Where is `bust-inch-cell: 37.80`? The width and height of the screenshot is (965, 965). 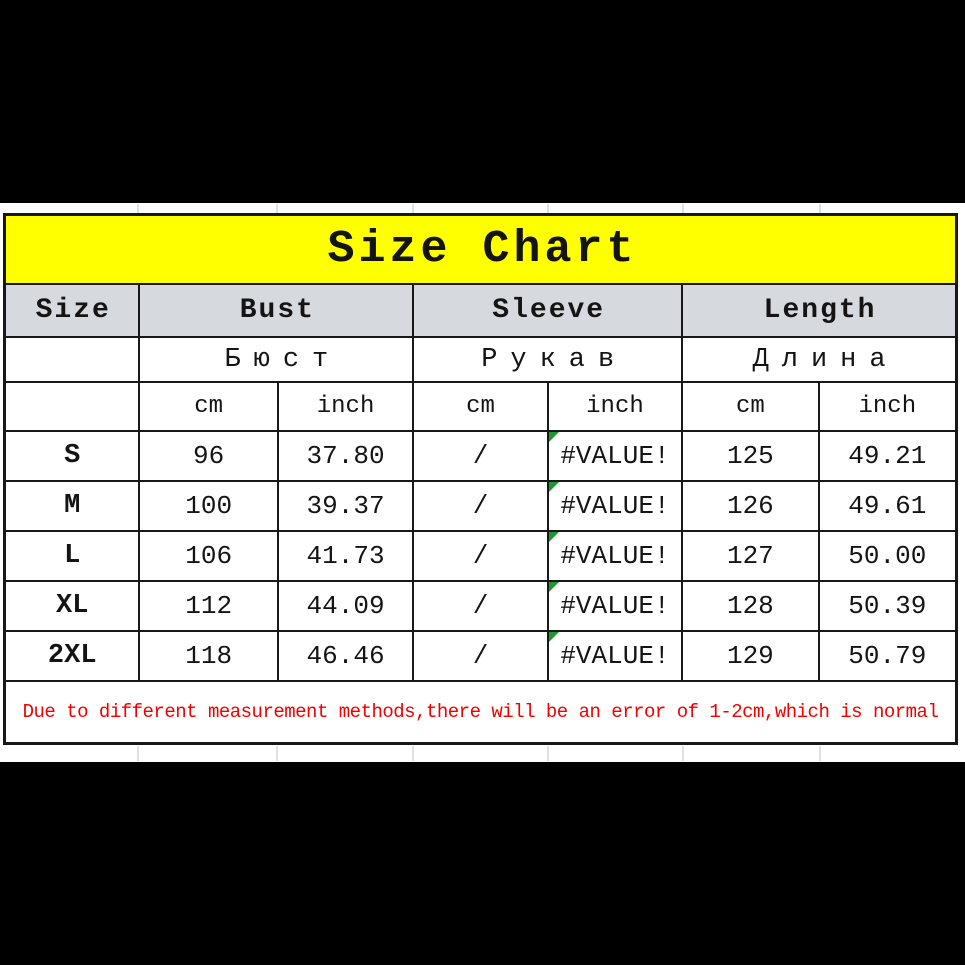 bust-inch-cell: 37.80 is located at coordinates (345, 456).